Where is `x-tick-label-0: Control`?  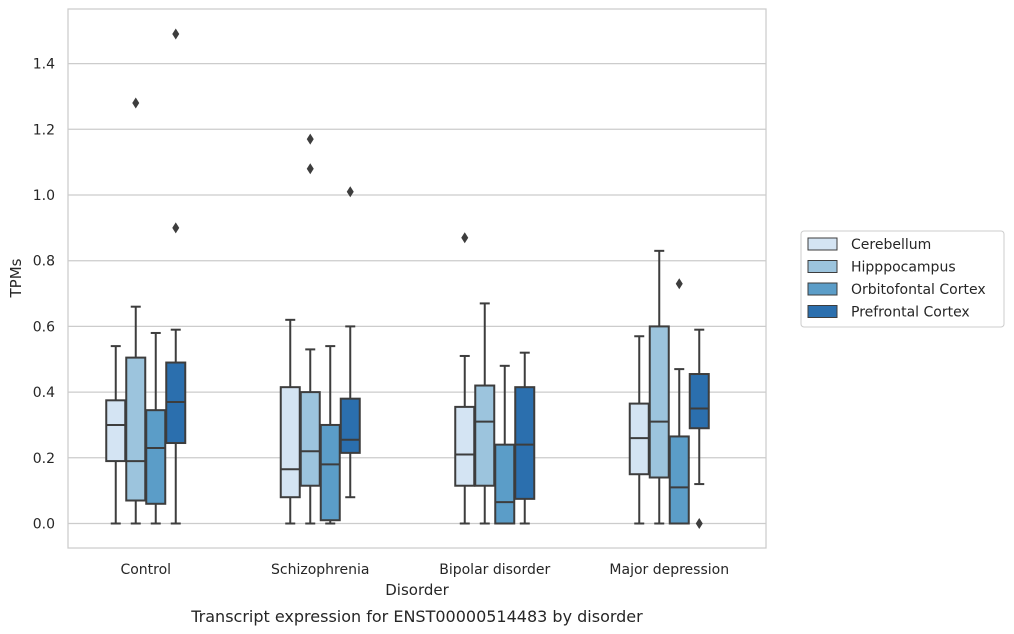
x-tick-label-0: Control is located at coordinates (145, 570).